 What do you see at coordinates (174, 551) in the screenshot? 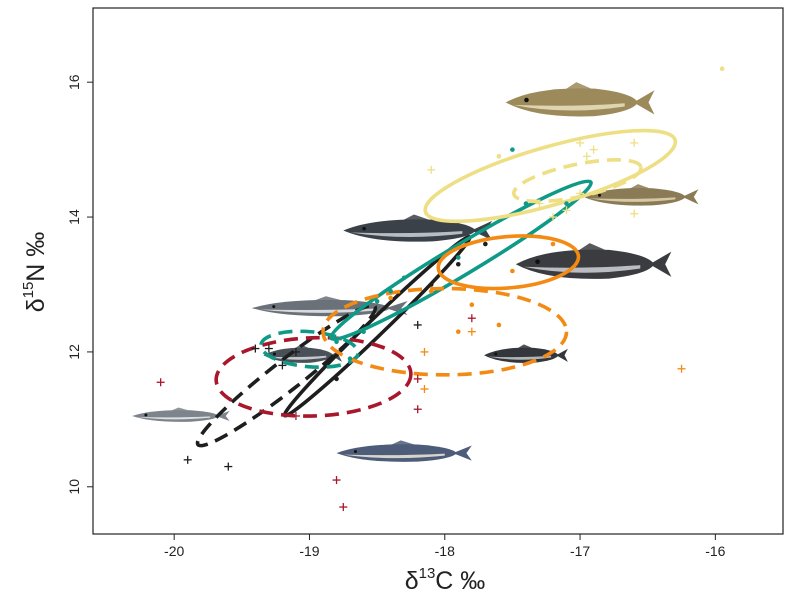
I see `x-tick-label: -20` at bounding box center [174, 551].